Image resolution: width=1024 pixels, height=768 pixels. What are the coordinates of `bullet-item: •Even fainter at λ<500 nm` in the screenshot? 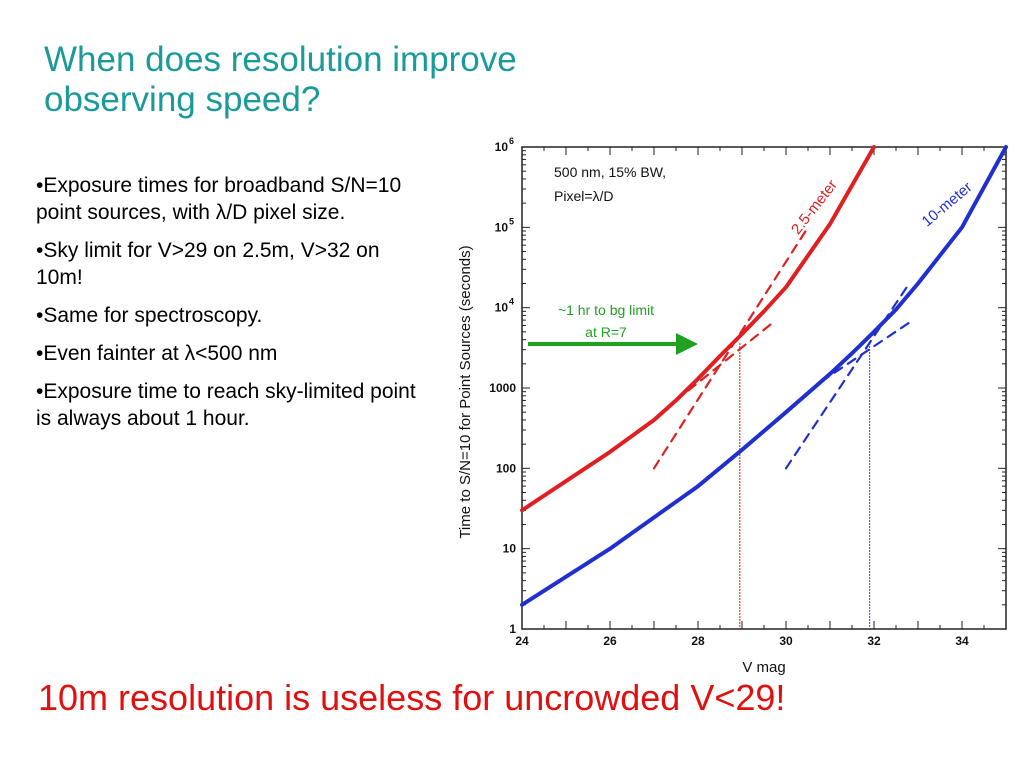 It's located at (157, 353).